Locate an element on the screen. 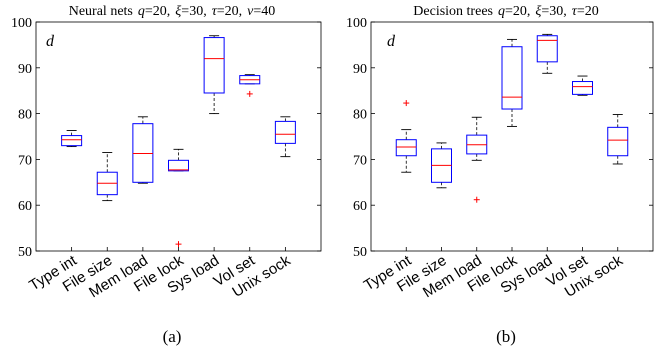 This screenshot has height=354, width=661. chart-title: Decision trees q=20, ξ=30, τ=20 is located at coordinates (505, 11).